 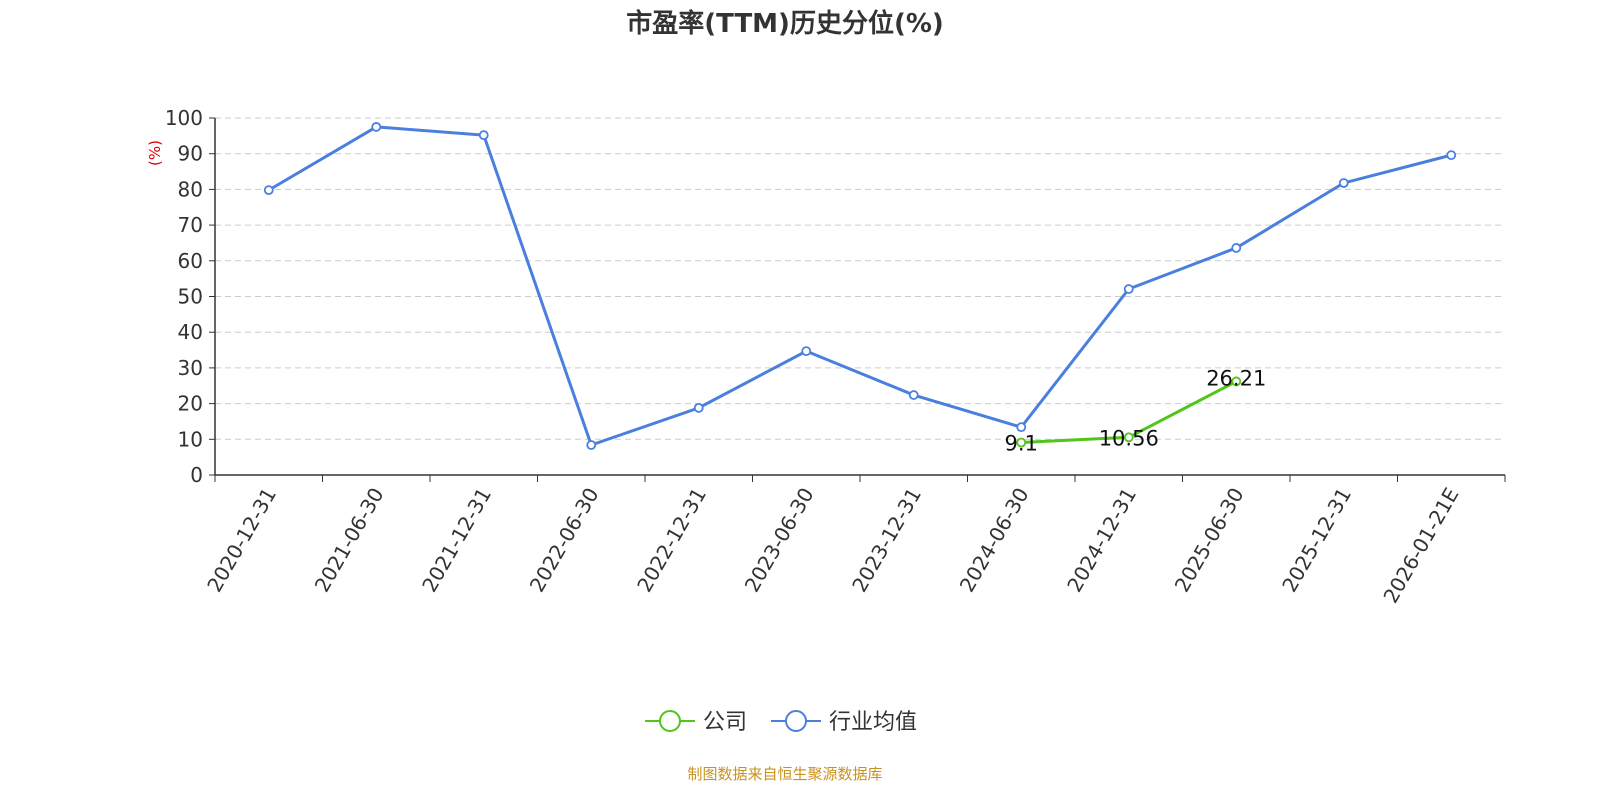 I want to click on y-tick-label: 50, so click(x=190, y=297).